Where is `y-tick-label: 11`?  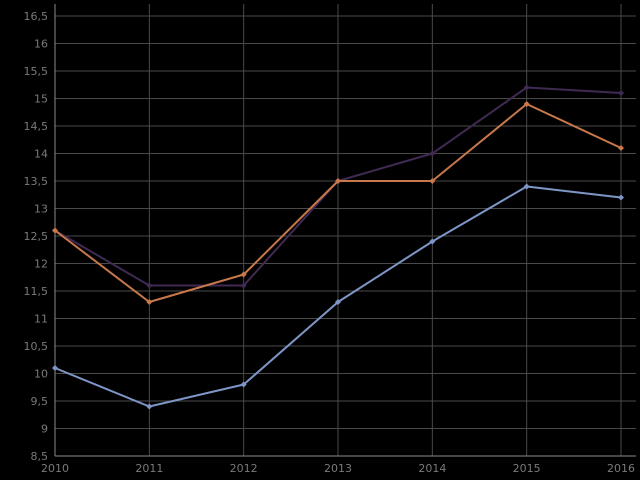 y-tick-label: 11 is located at coordinates (41, 319).